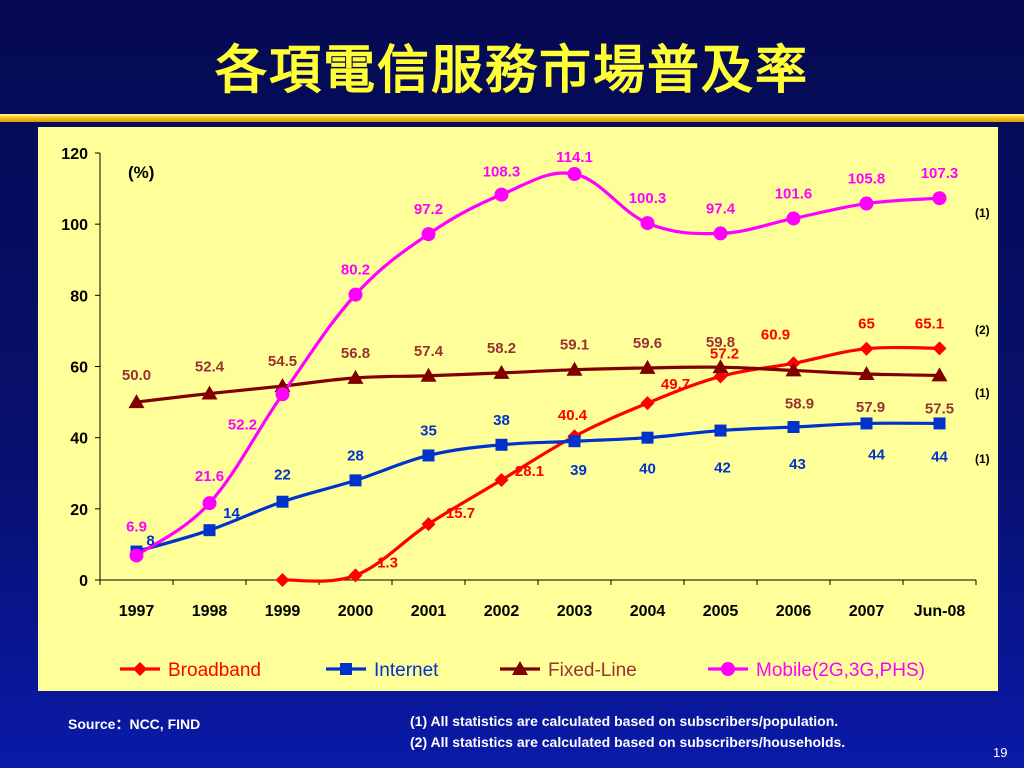 This screenshot has width=1024, height=768. I want to click on y-tick-label: 0, so click(83, 581).